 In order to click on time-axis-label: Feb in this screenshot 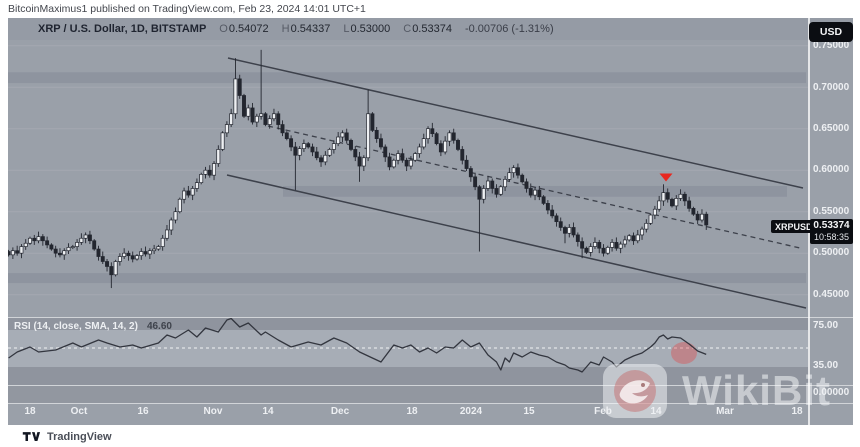, I will do `click(603, 411)`.